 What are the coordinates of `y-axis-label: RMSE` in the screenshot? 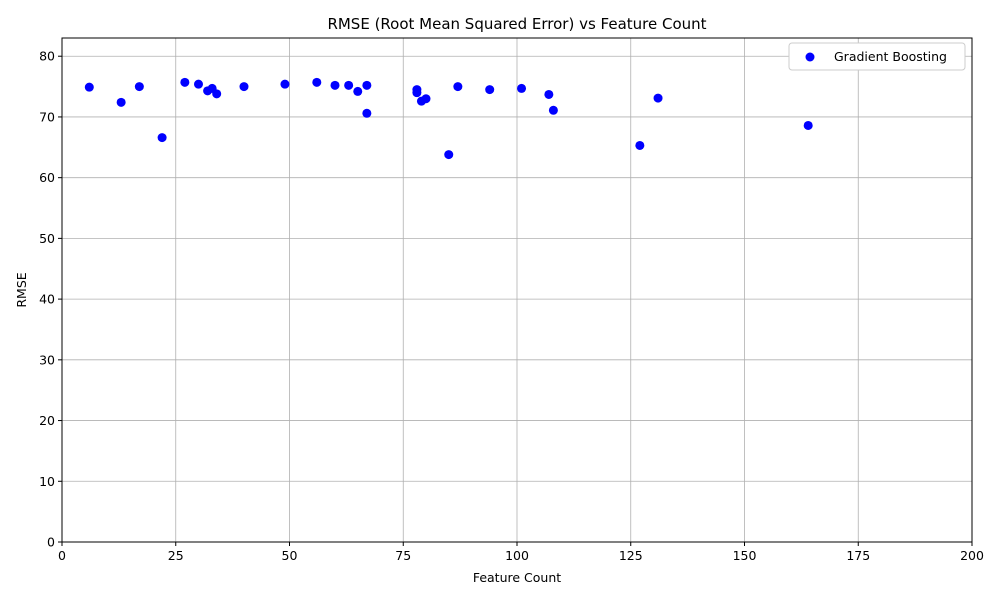 It's located at (21, 289).